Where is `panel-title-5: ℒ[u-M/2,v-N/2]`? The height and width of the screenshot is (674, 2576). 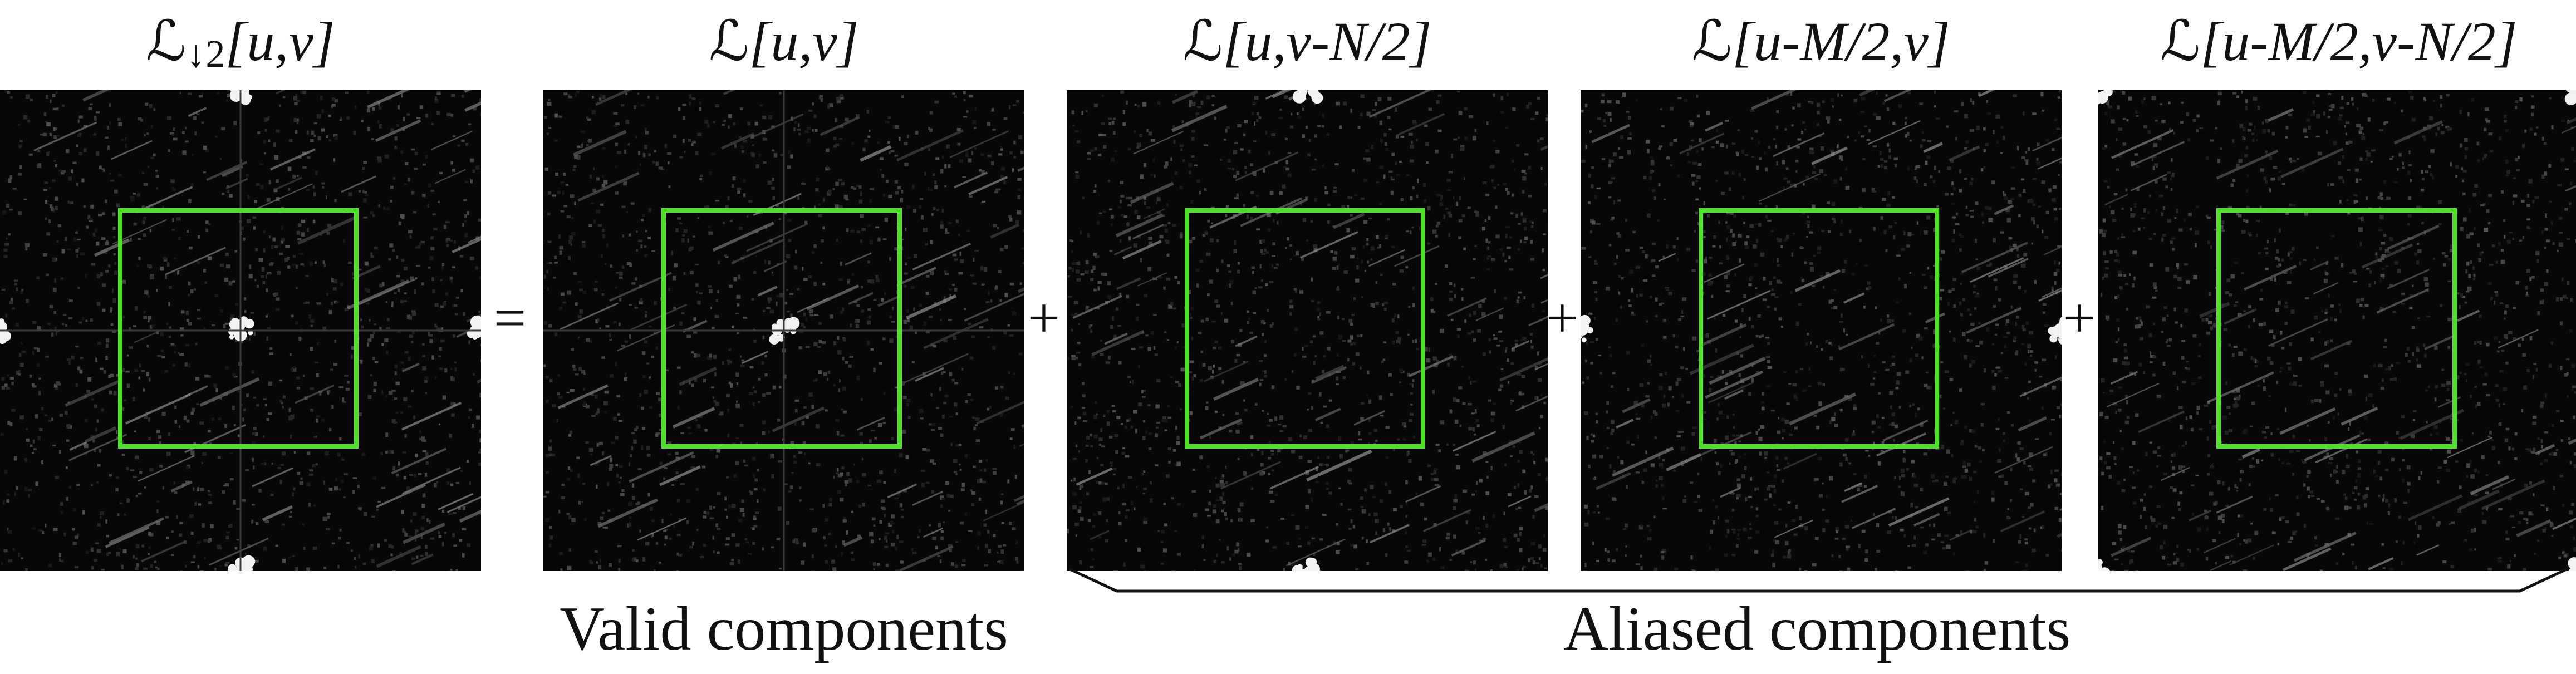
panel-title-5: ℒ[u-M/2,v-N/2] is located at coordinates (2339, 41).